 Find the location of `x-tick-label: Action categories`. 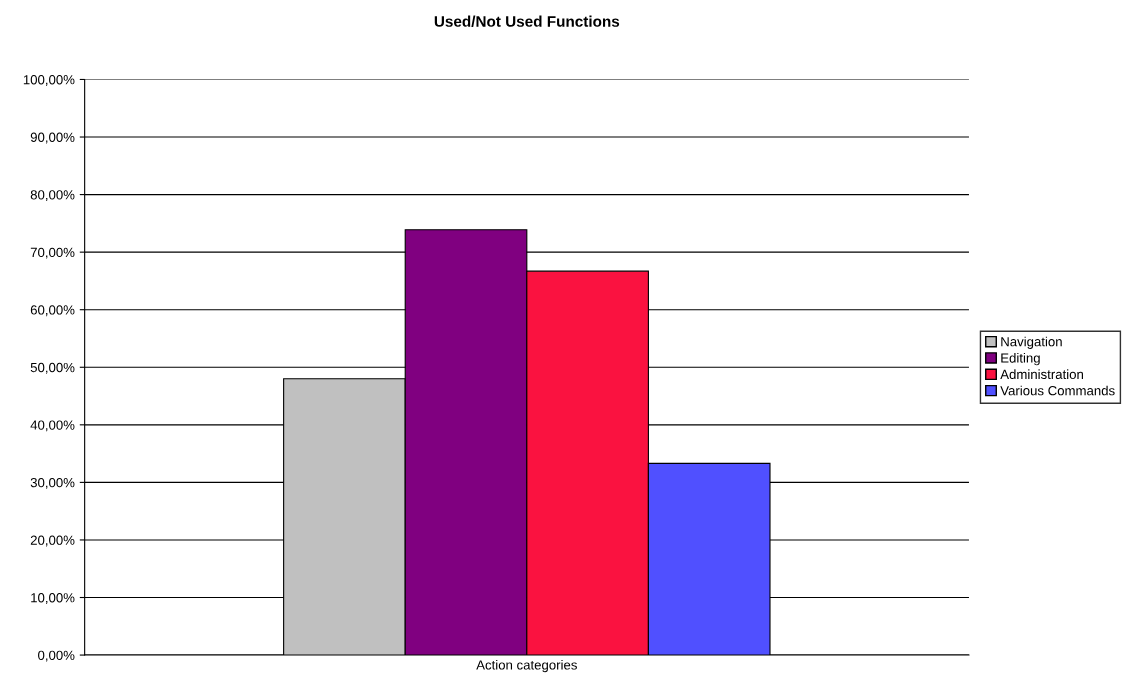

x-tick-label: Action categories is located at coordinates (526, 666).